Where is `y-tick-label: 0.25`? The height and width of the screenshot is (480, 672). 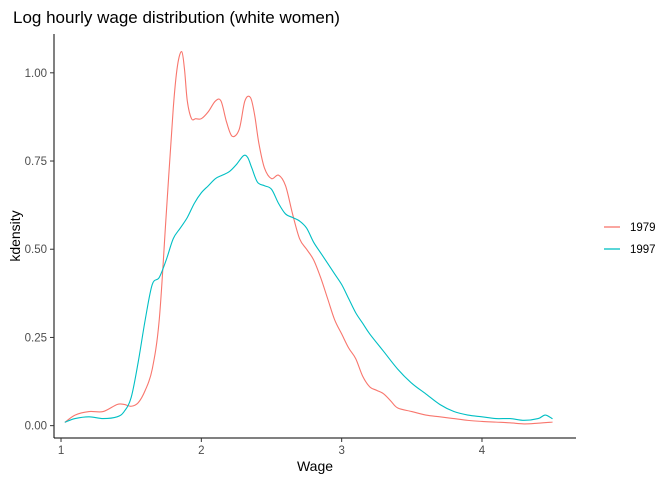
y-tick-label: 0.25 is located at coordinates (36, 338).